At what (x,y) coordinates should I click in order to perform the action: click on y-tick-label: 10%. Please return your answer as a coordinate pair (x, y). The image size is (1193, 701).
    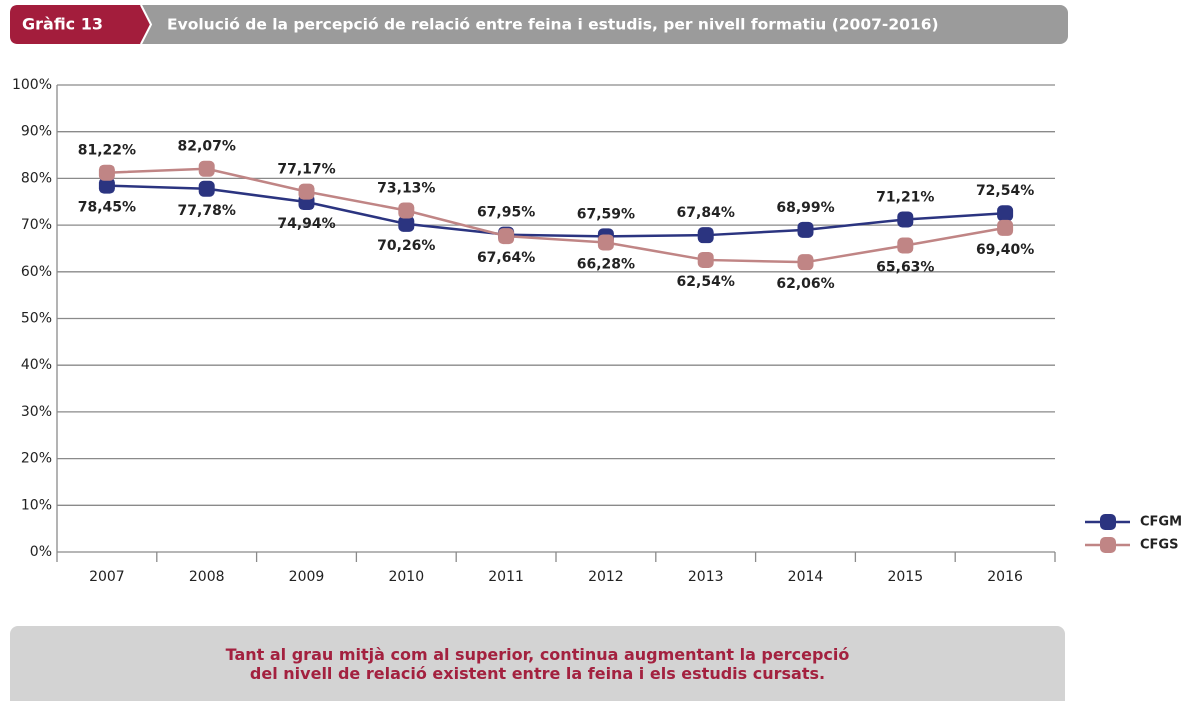
    Looking at the image, I should click on (36, 505).